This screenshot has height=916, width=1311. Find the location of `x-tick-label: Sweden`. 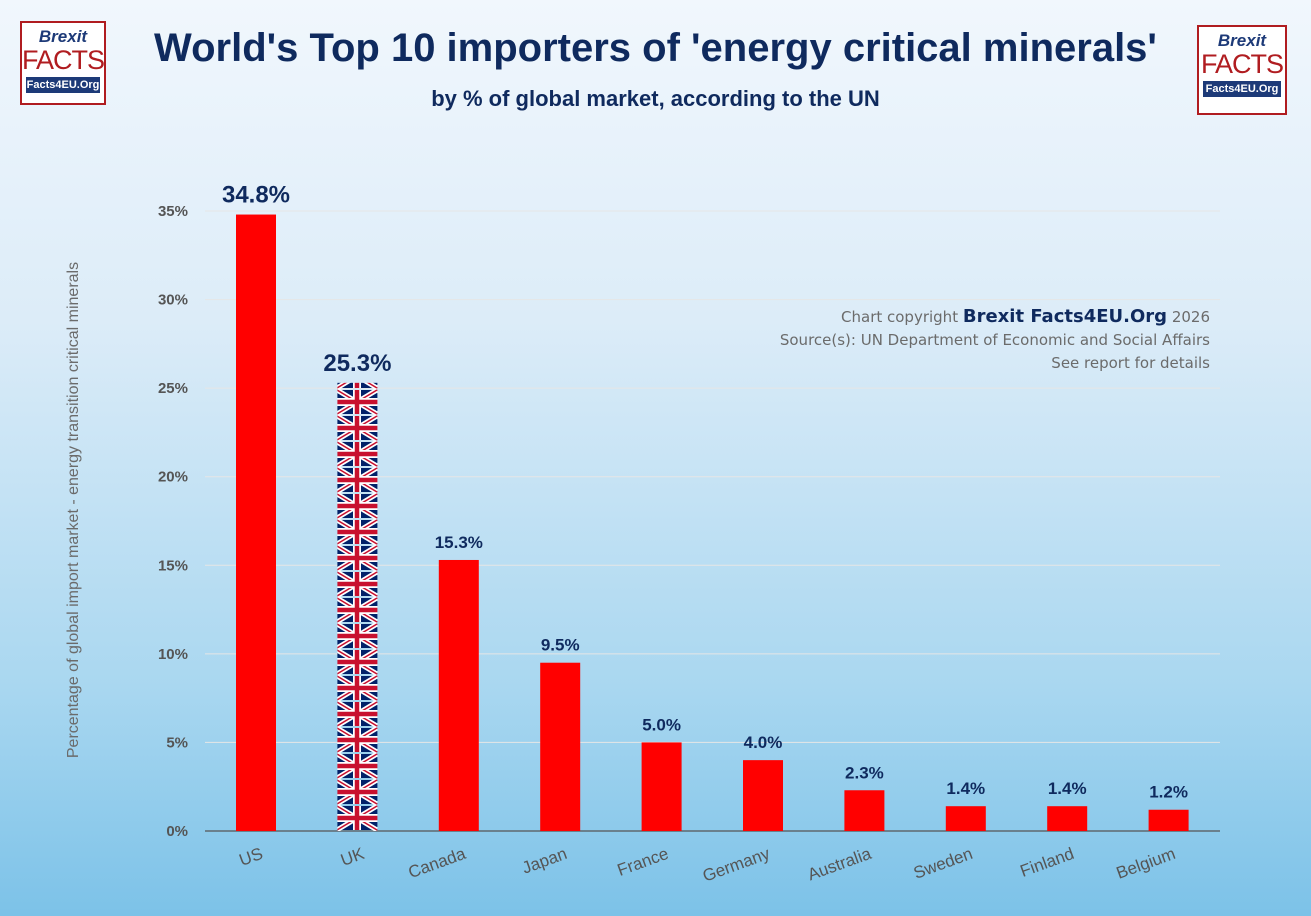

x-tick-label: Sweden is located at coordinates (943, 863).